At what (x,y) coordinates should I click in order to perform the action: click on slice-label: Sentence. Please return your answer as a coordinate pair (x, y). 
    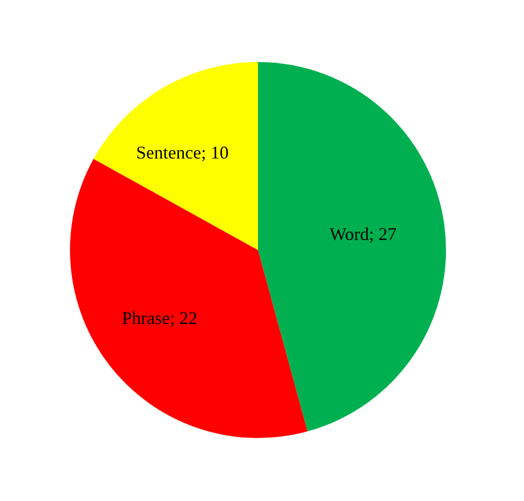
    Looking at the image, I should click on (169, 152).